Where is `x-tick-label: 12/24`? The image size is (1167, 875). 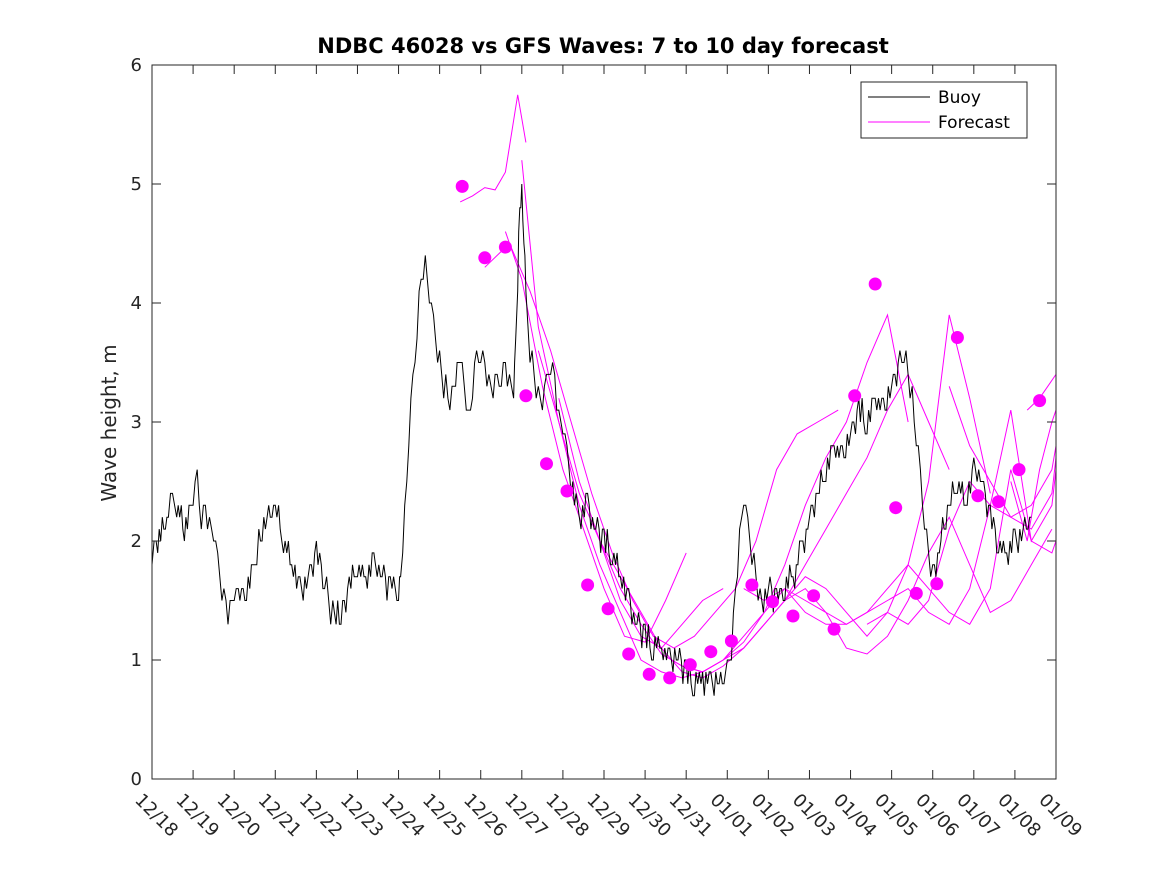 x-tick-label: 12/24 is located at coordinates (403, 816).